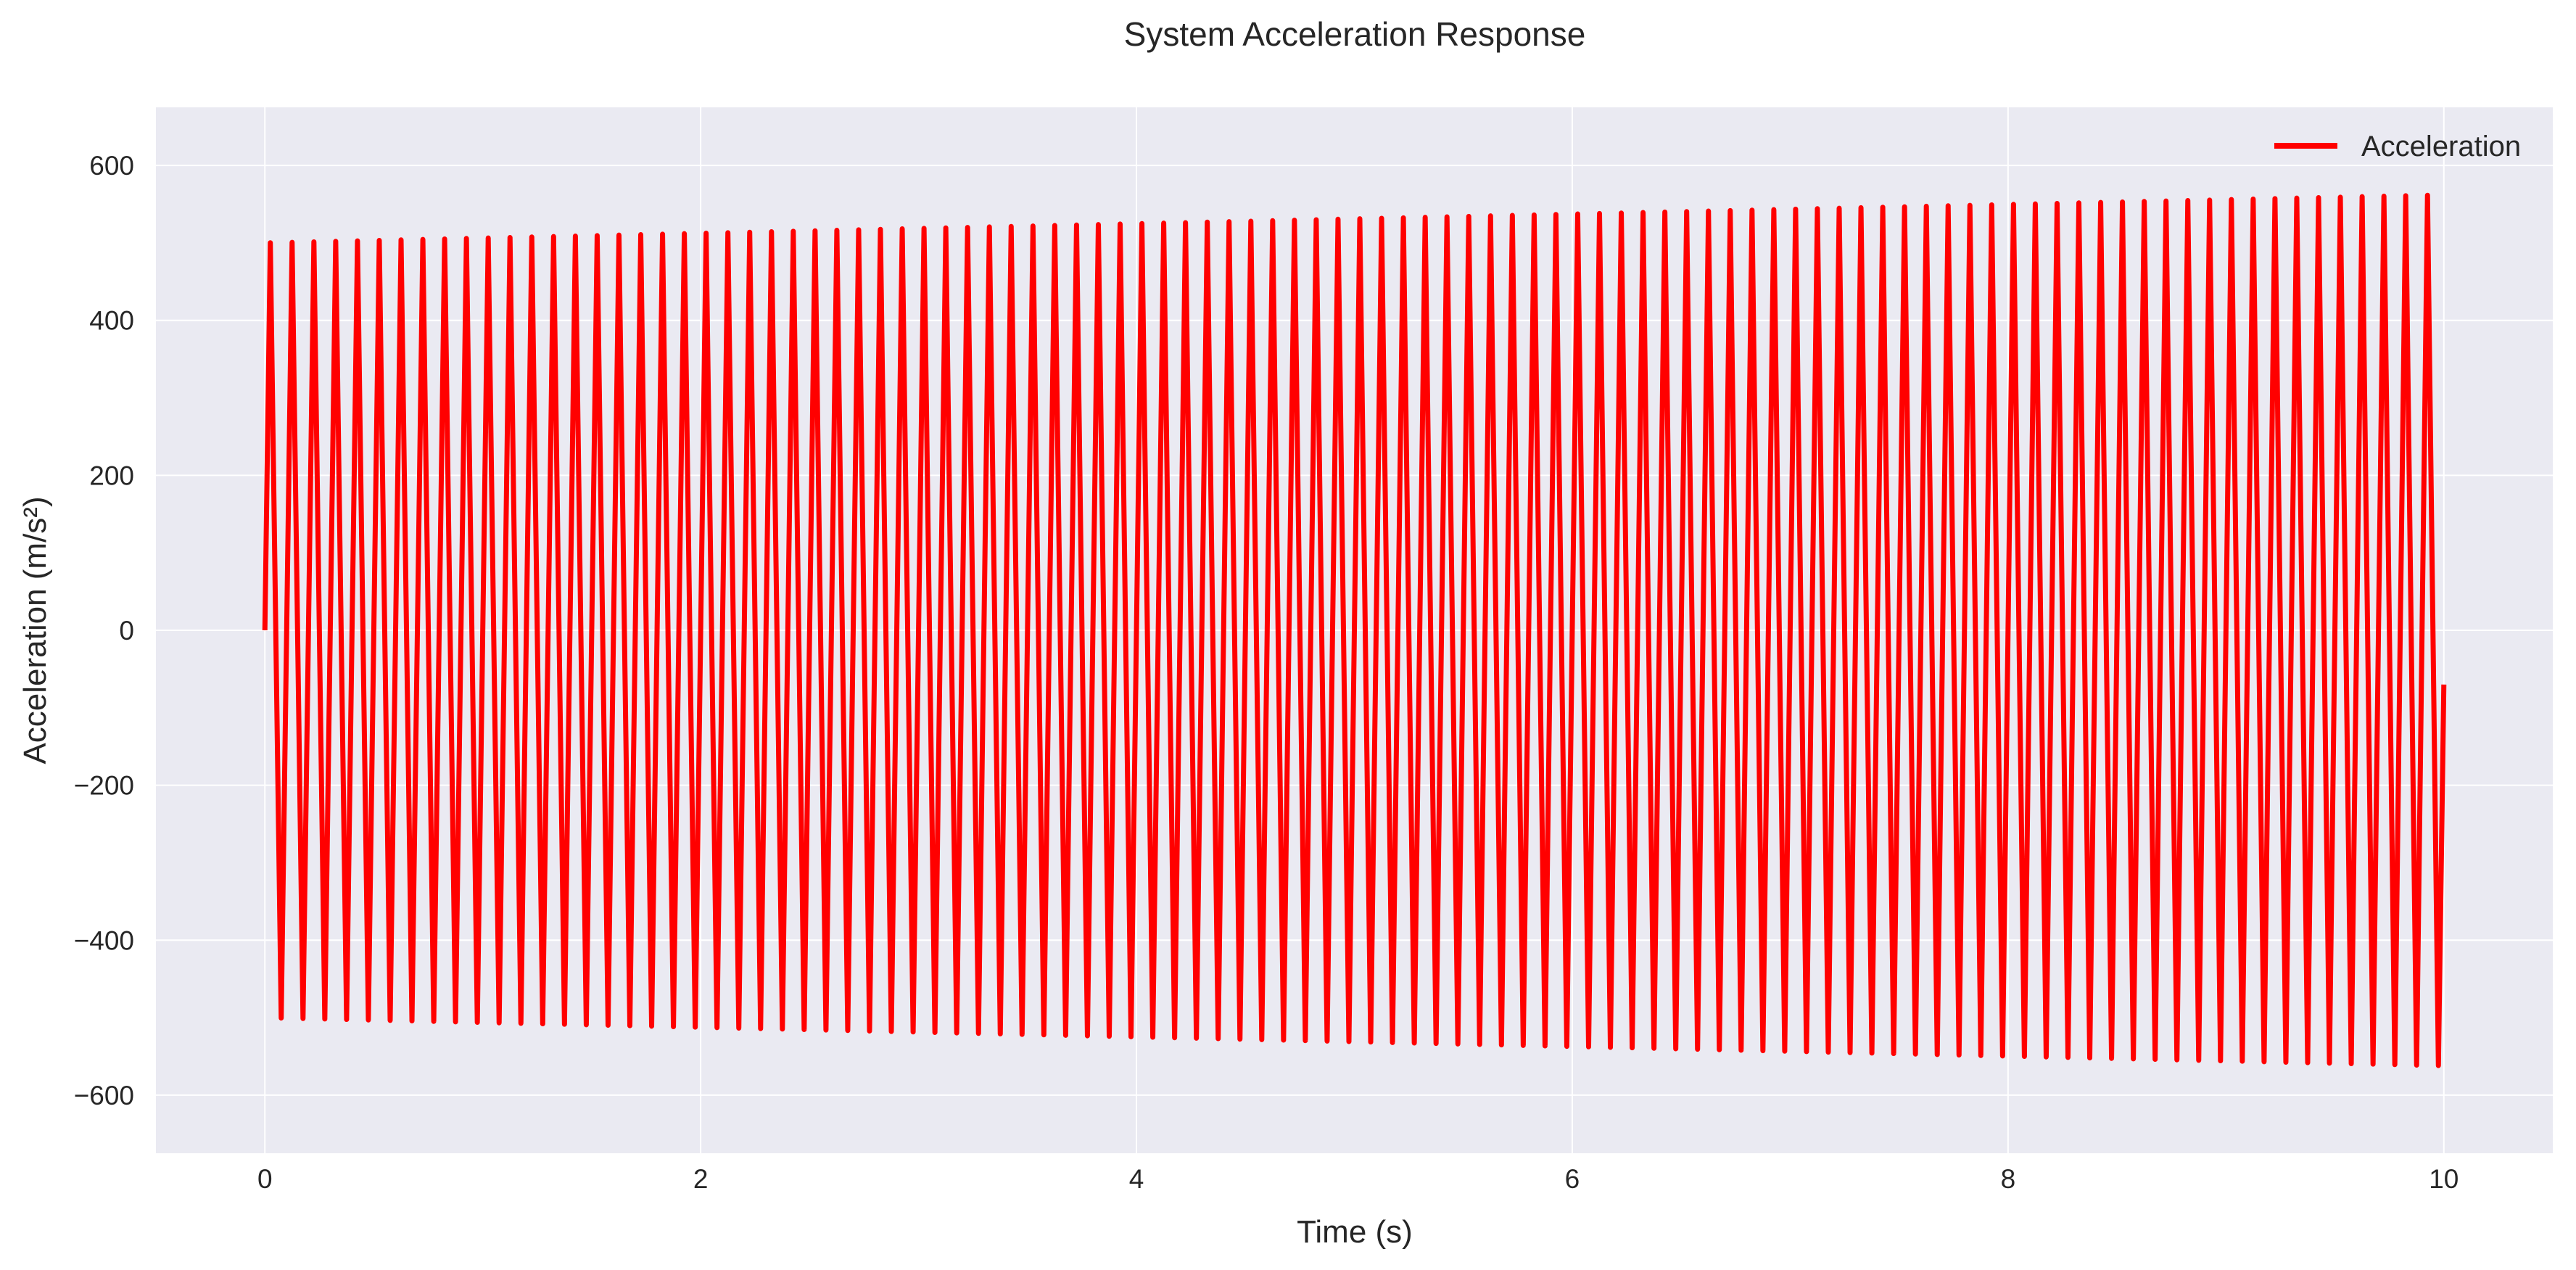  What do you see at coordinates (1573, 1179) in the screenshot?
I see `x-tick-label: 6` at bounding box center [1573, 1179].